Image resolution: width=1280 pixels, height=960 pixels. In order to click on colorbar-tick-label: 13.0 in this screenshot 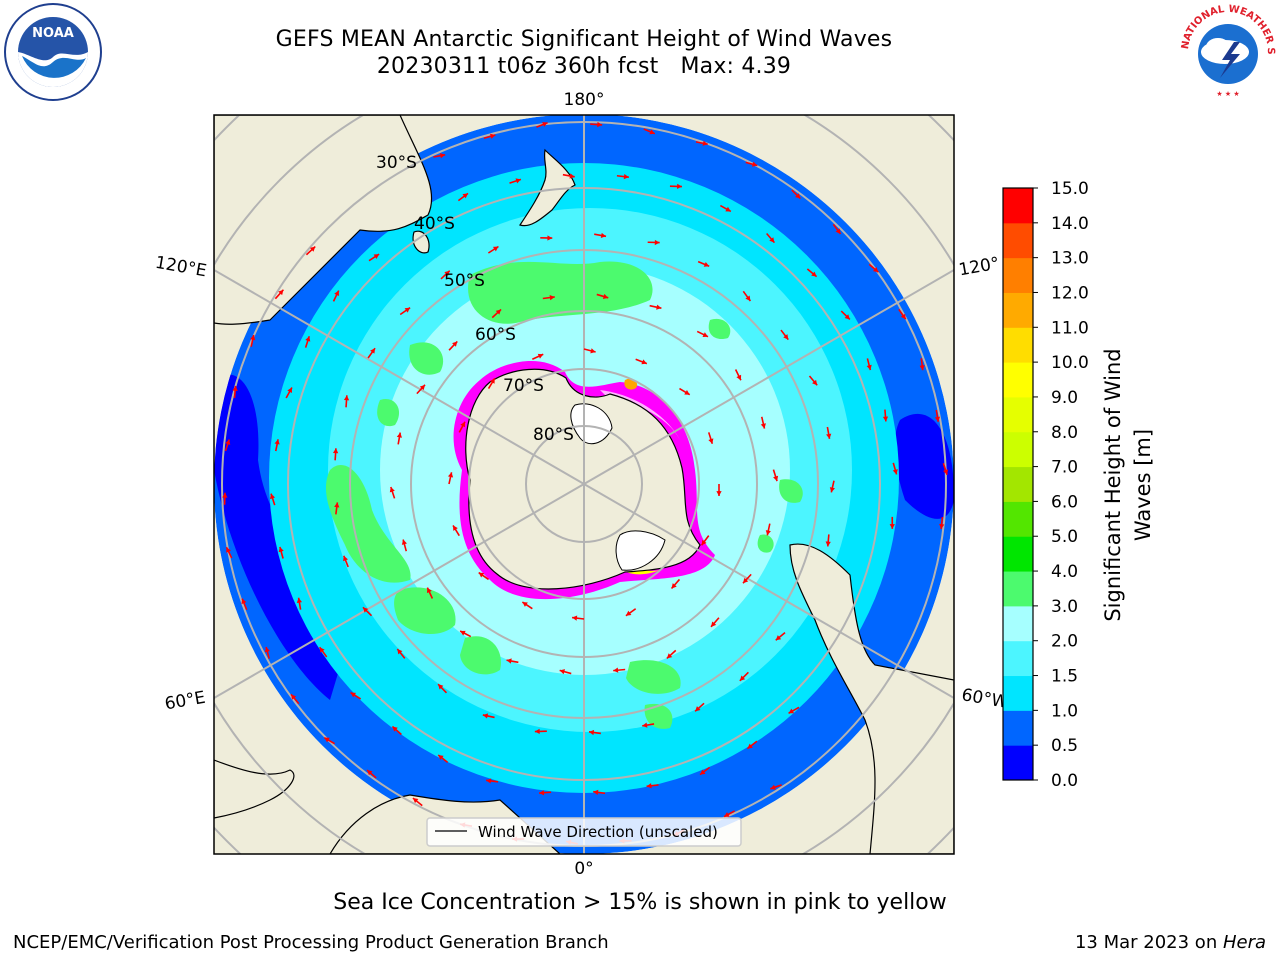, I will do `click(1070, 259)`.